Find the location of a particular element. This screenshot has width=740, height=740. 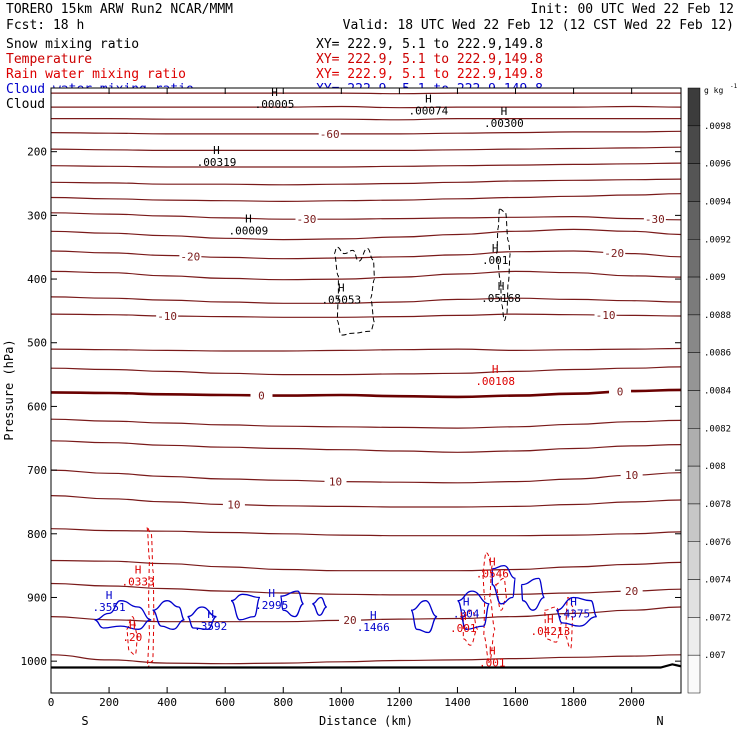

maximum-value: .04213 is located at coordinates (550, 631).